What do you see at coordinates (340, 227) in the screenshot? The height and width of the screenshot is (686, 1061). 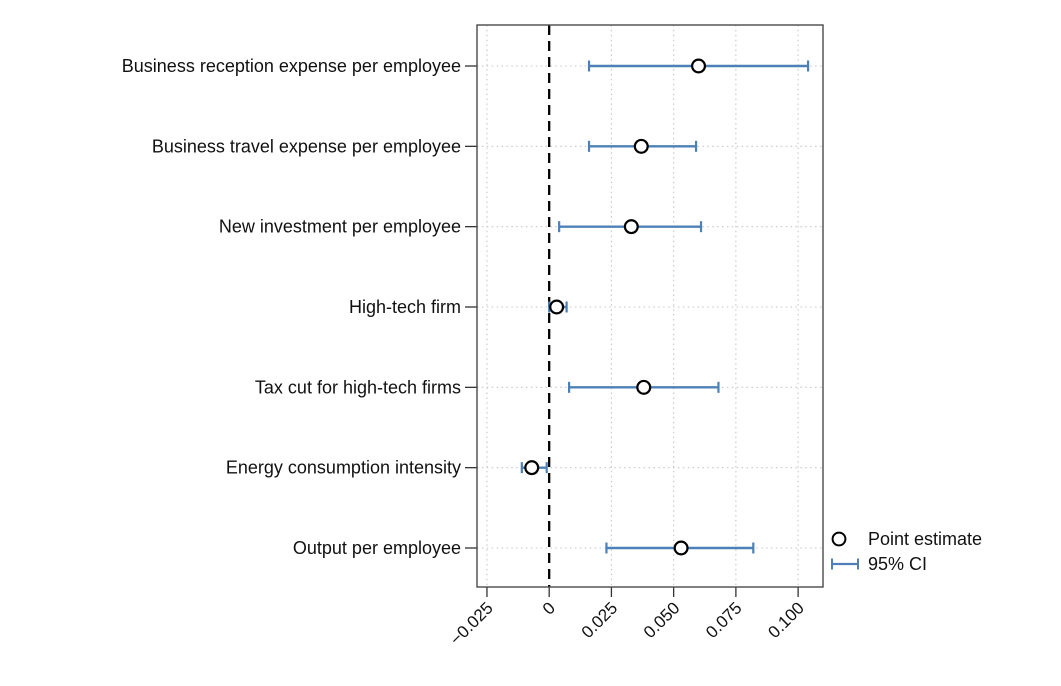 I see `category-label: New investment per employee` at bounding box center [340, 227].